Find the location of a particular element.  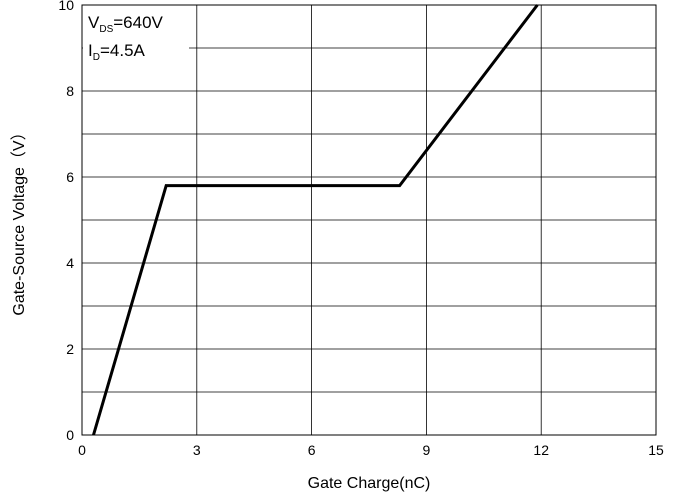

annotation-vds-sub: DS is located at coordinates (106, 29).